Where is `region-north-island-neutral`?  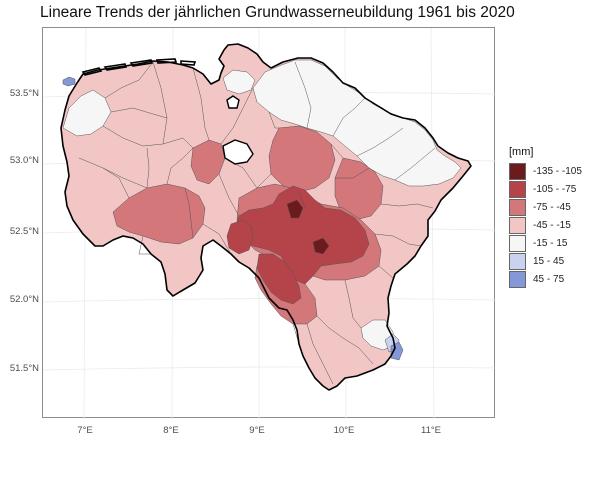 region-north-island-neutral is located at coordinates (239, 82).